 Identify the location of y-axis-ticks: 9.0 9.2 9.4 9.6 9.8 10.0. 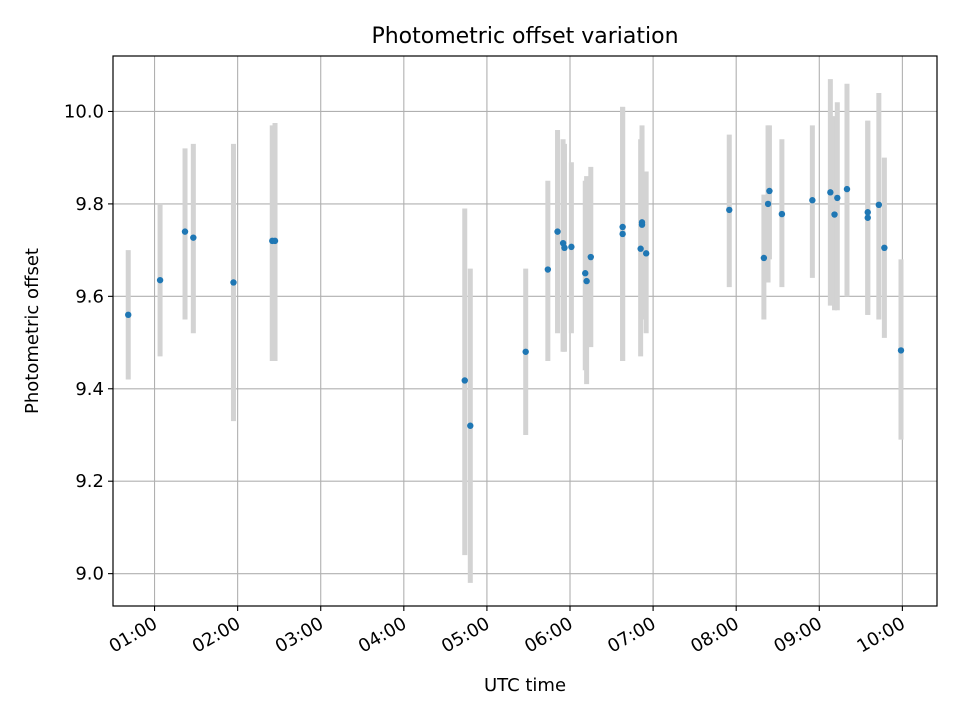
(88, 343).